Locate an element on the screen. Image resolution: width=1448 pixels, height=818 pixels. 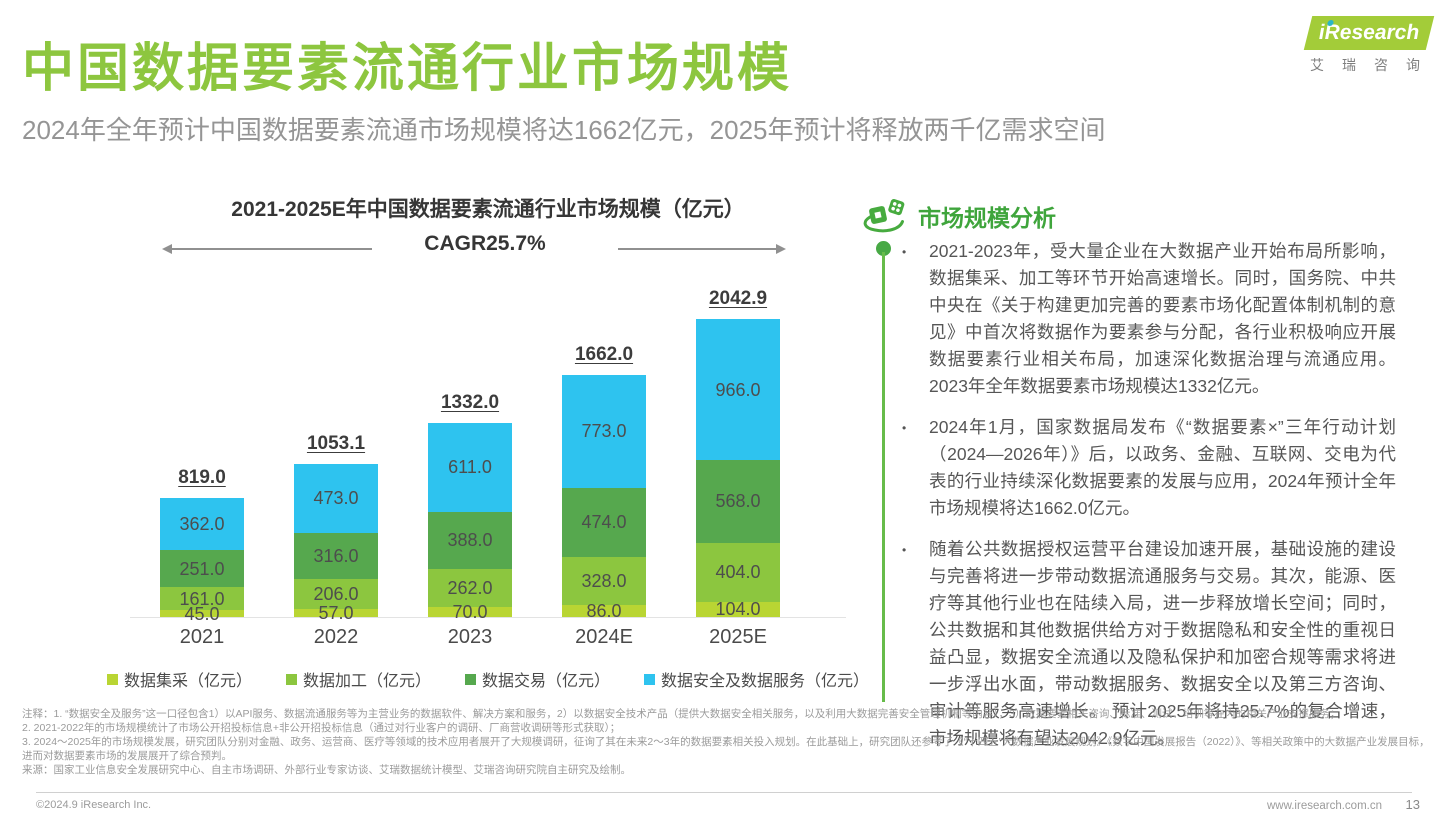
segment-value: 104.0 is located at coordinates (738, 609).